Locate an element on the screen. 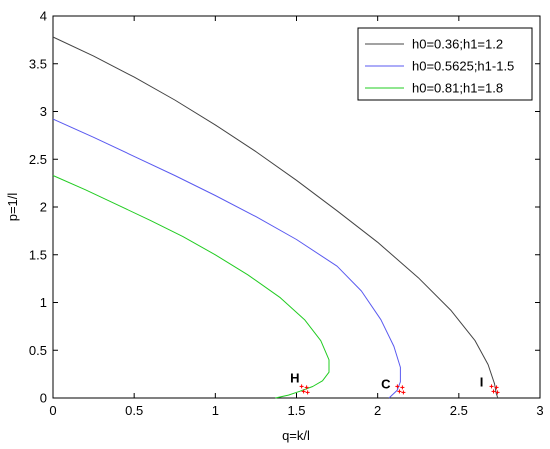  y-tick-label: 2.5 is located at coordinates (38, 159).